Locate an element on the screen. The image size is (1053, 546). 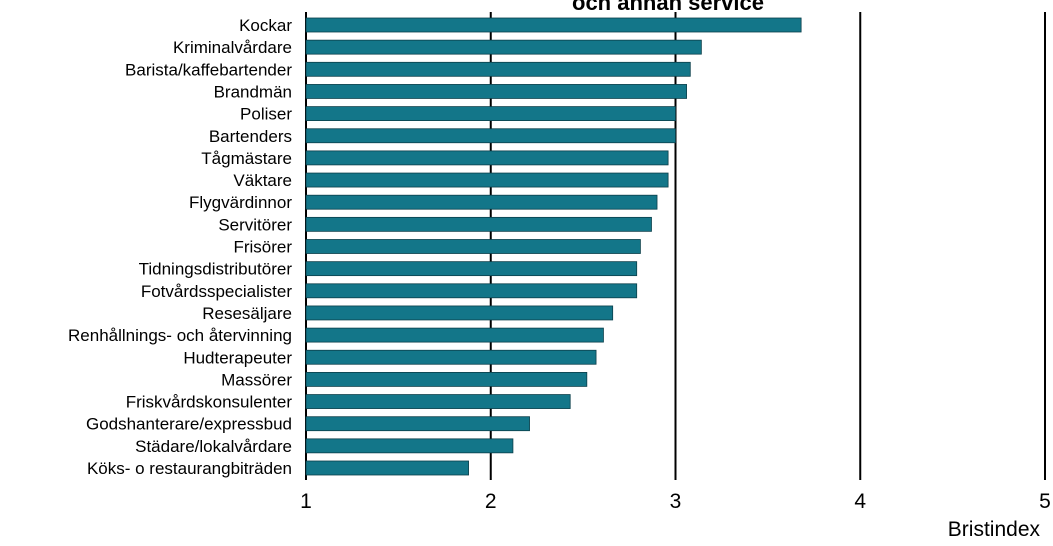
chart-title: och annan service is located at coordinates (668, 7).